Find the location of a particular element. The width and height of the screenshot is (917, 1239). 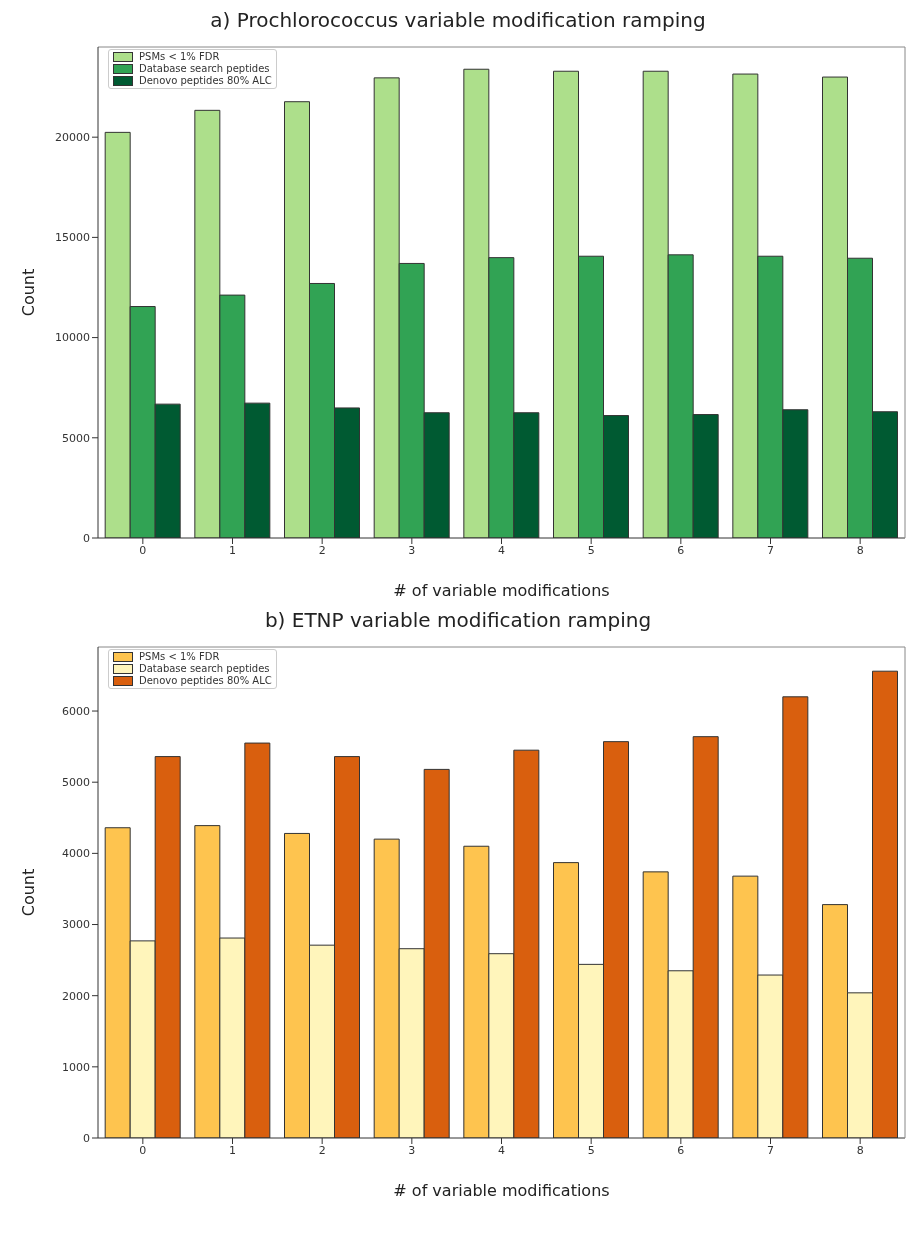

y-tick-label: 2000 is located at coordinates (76, 996).